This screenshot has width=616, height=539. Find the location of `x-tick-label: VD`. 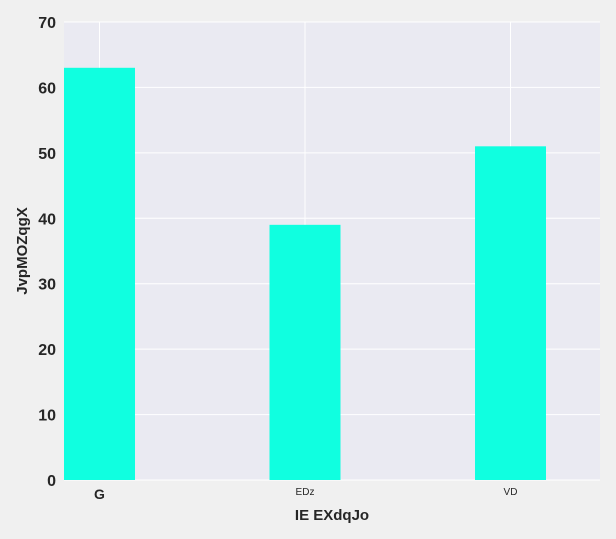

x-tick-label: VD is located at coordinates (511, 492).